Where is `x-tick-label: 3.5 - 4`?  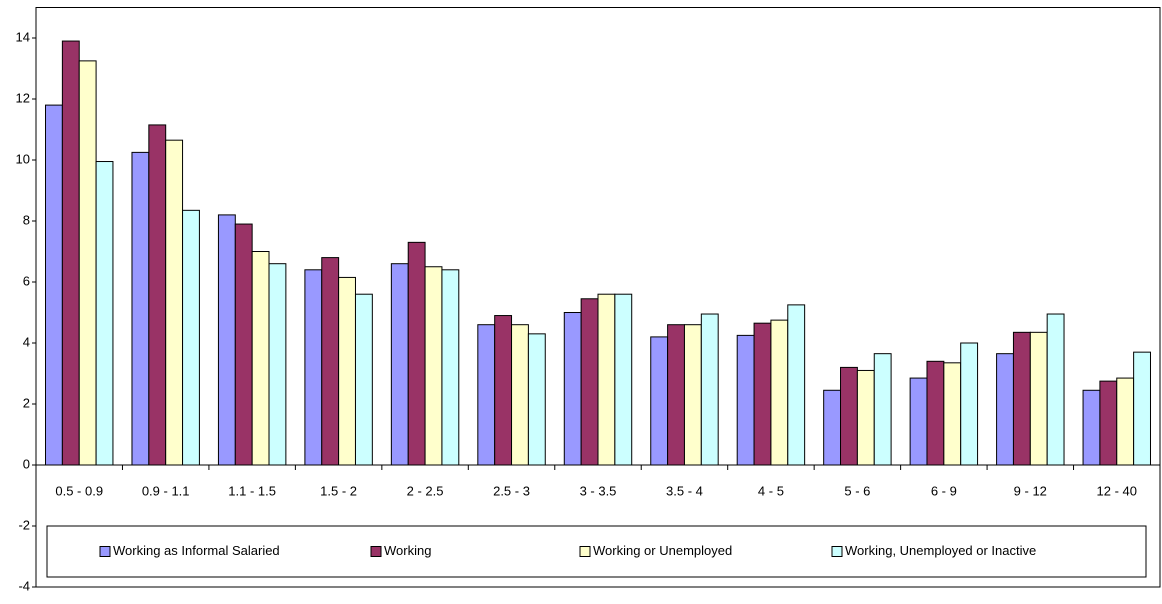
x-tick-label: 3.5 - 4 is located at coordinates (684, 490).